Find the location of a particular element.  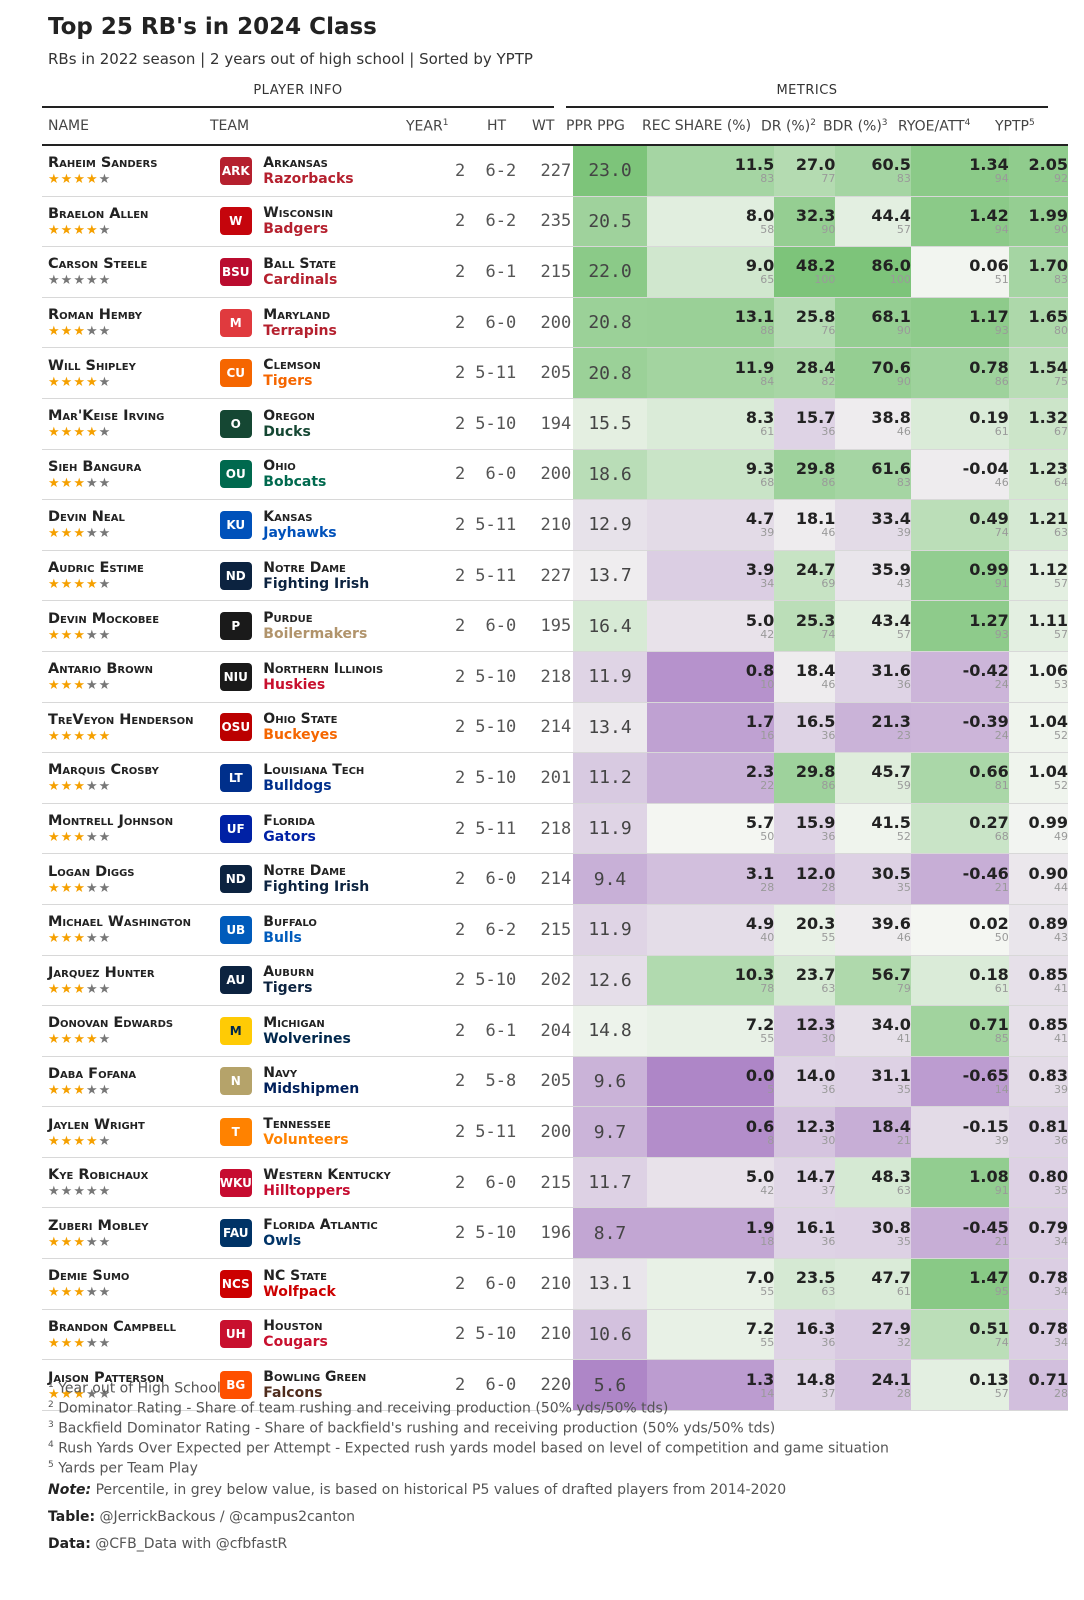

yptp-value: 0.78 is located at coordinates (1048, 1278).